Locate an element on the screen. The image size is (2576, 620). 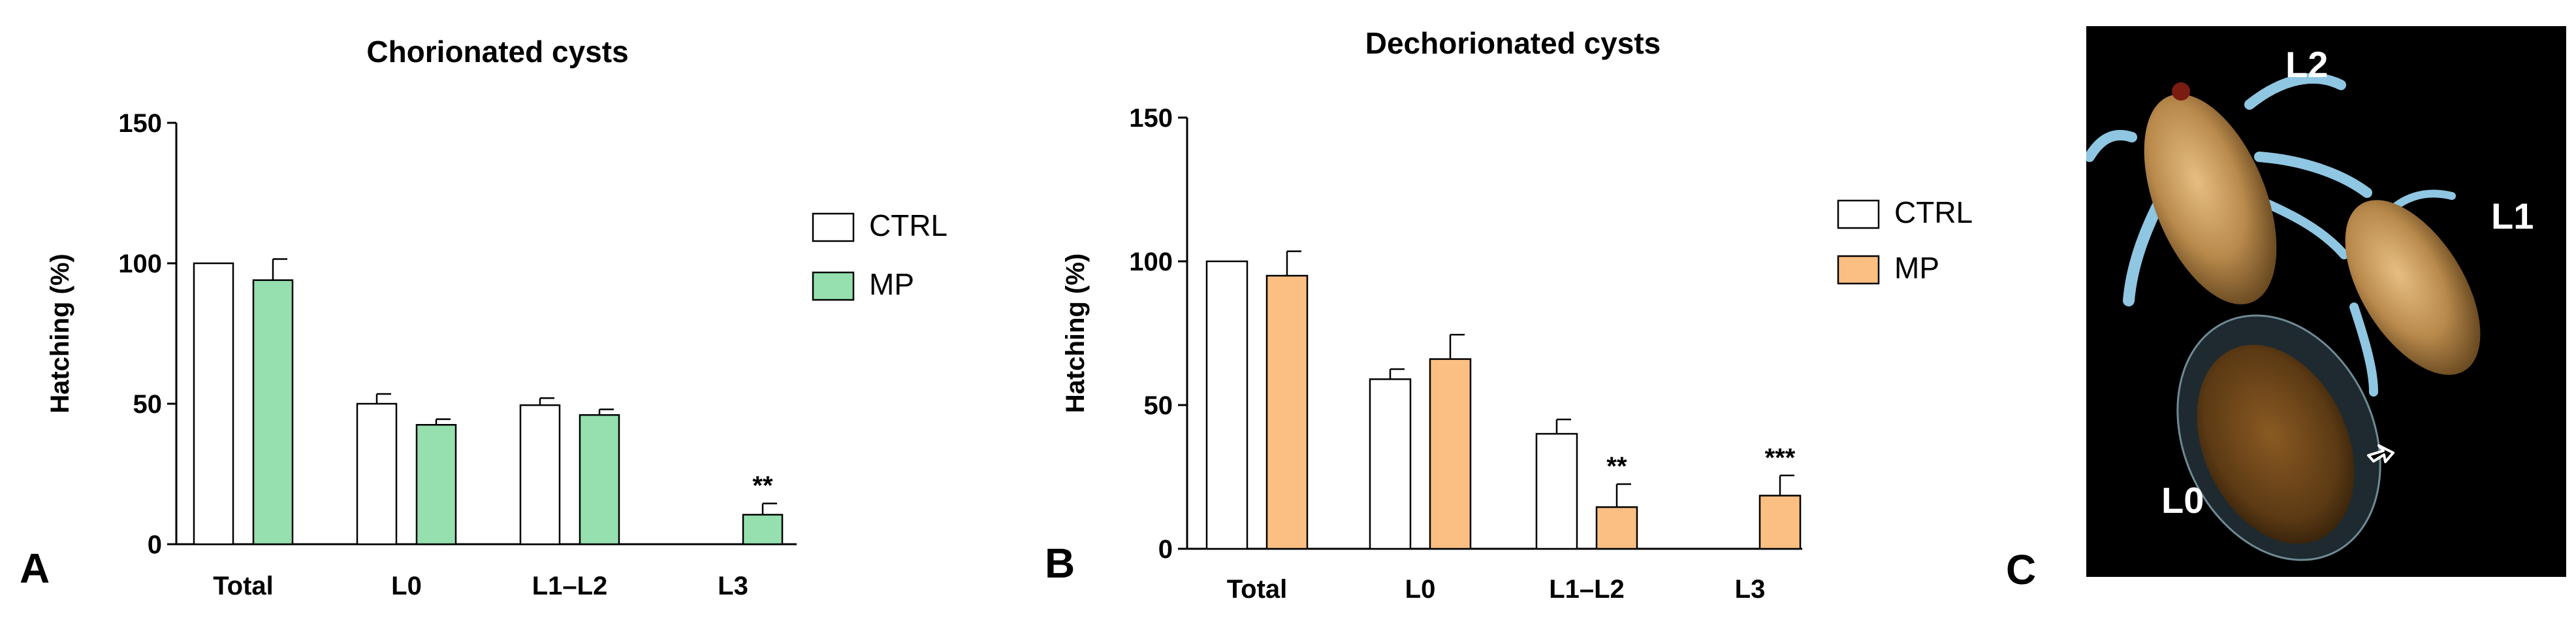
panel-letter-a: A is located at coordinates (35, 569).